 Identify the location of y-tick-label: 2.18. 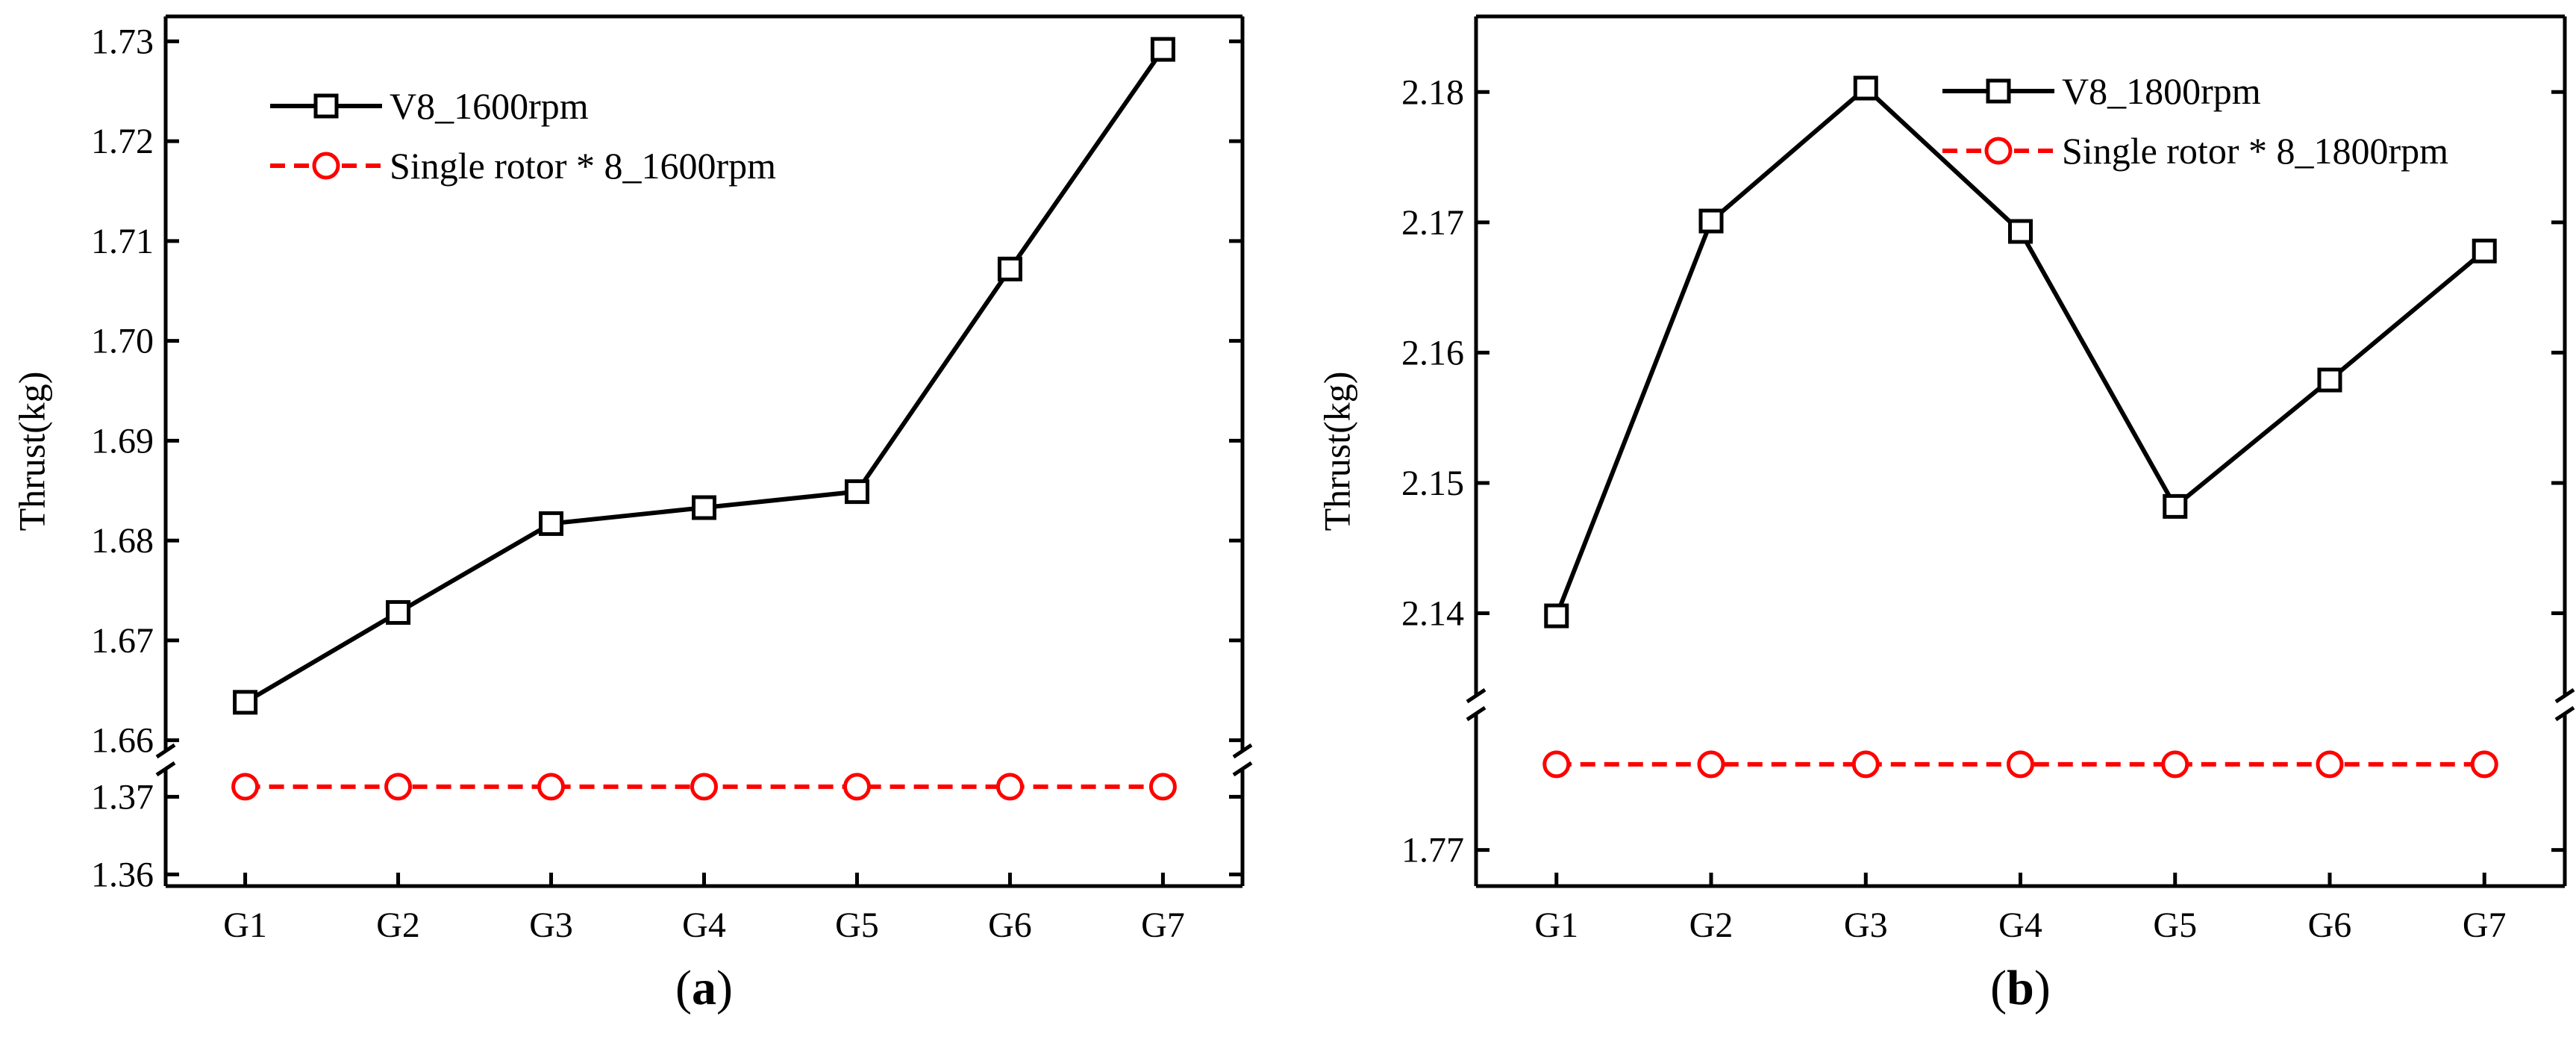
(1432, 92).